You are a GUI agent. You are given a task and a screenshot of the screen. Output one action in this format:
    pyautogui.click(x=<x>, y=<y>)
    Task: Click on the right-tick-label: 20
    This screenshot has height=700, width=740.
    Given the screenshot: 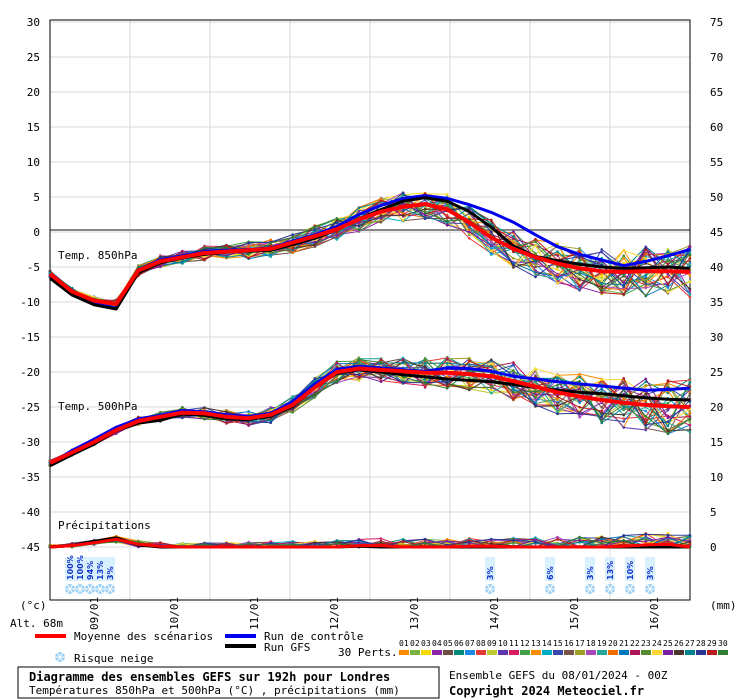 What is the action you would take?
    pyautogui.click(x=716, y=407)
    